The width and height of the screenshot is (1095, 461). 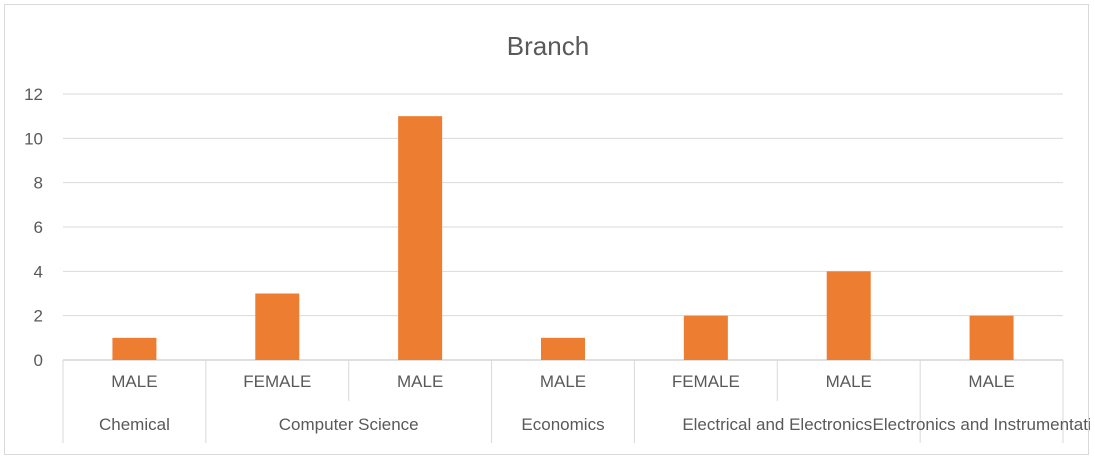 I want to click on y-axis-ticks: 0 2 4 6 8 10 12, so click(x=33, y=227).